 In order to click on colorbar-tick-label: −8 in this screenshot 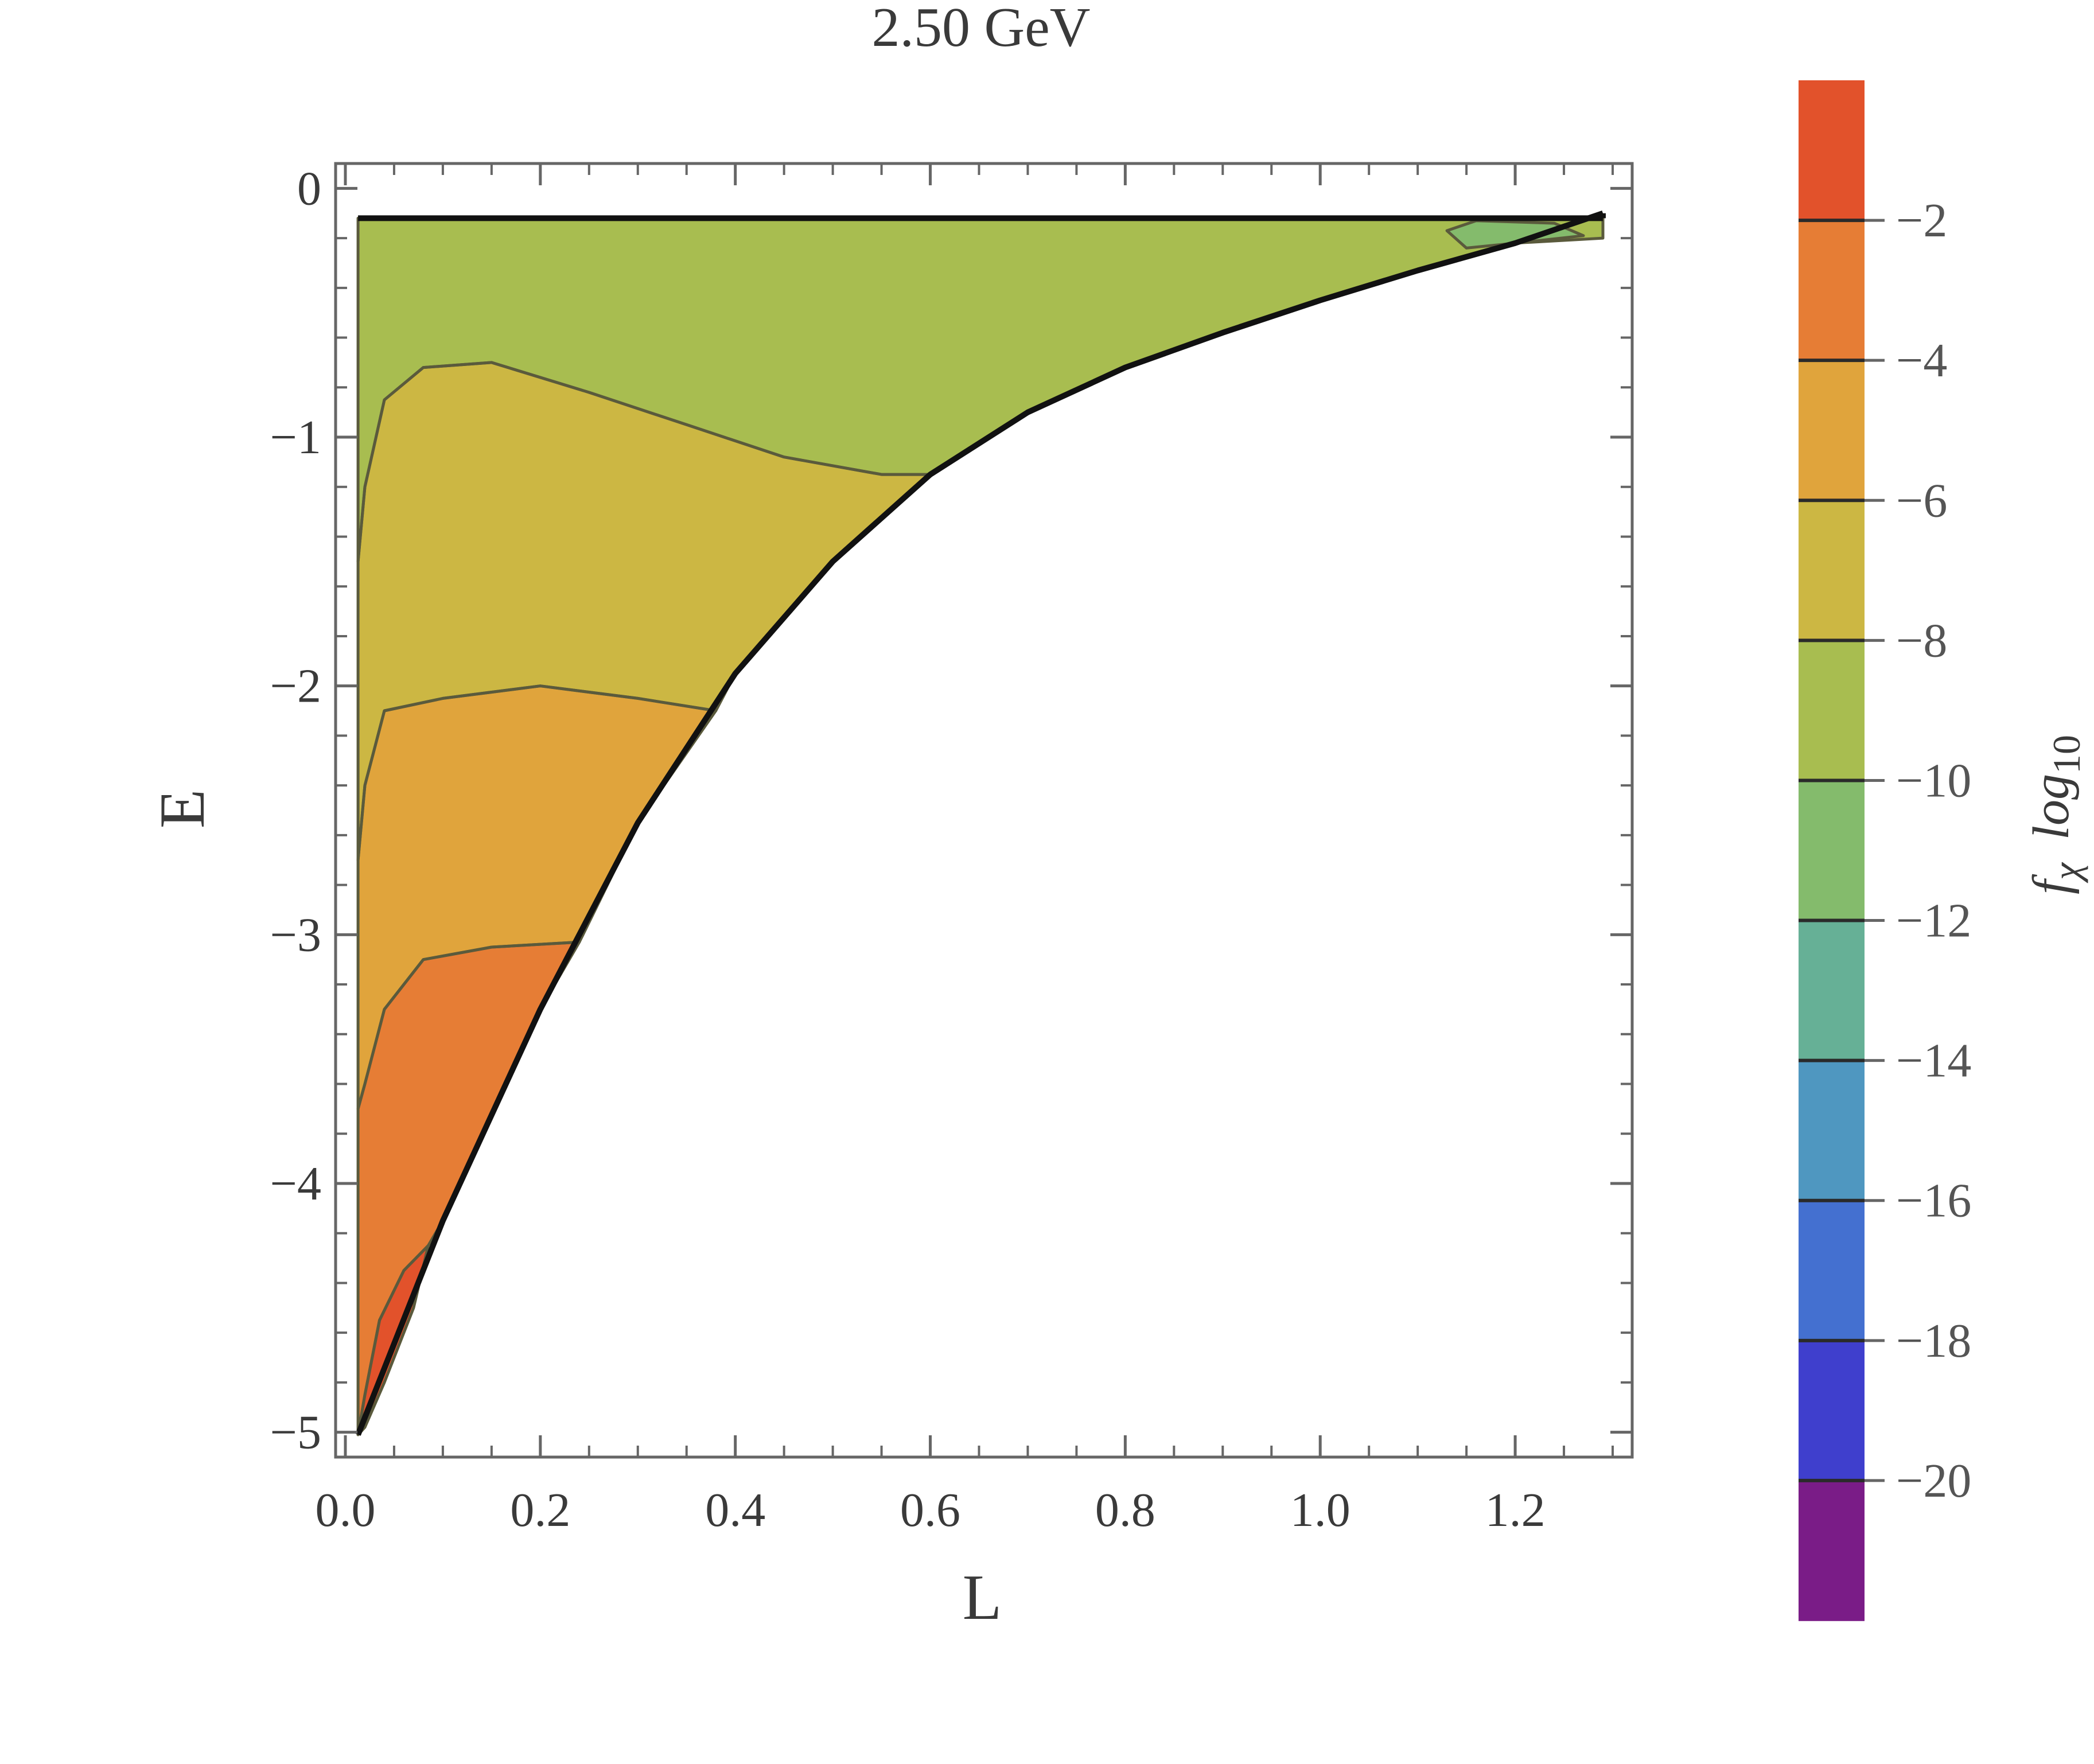, I will do `click(1921, 640)`.